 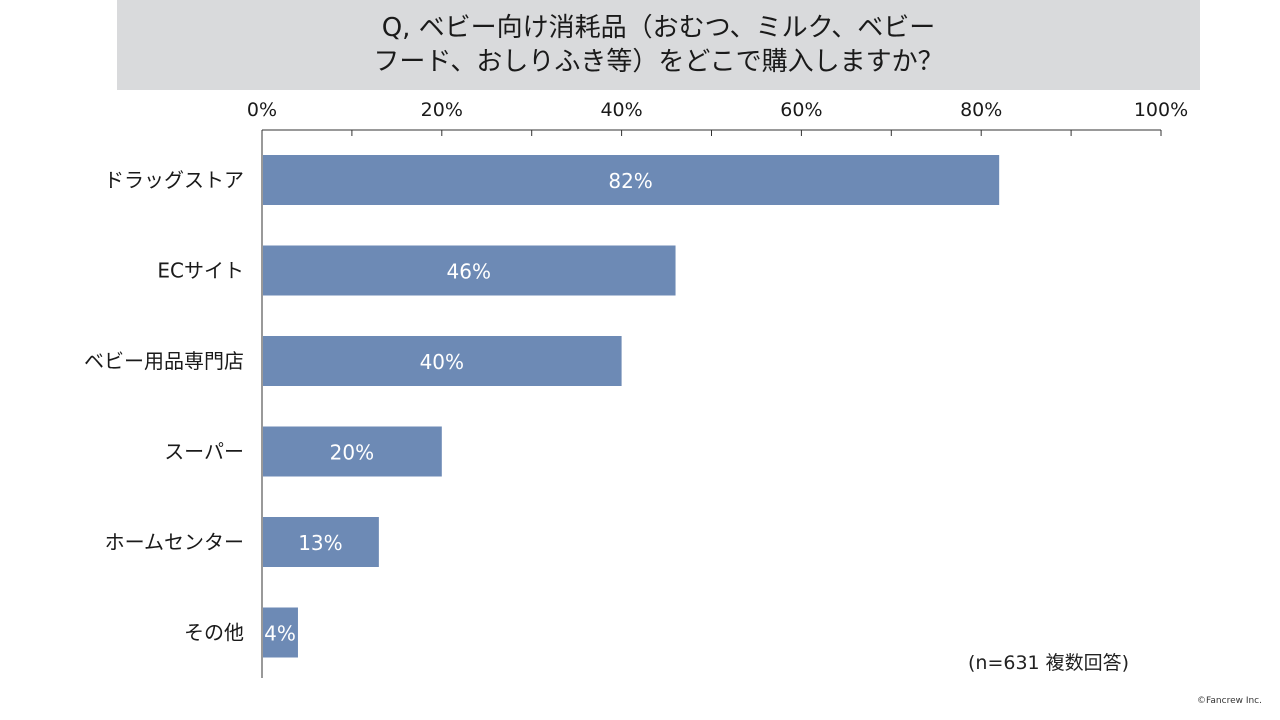 I want to click on data-label: 40%, so click(x=442, y=362).